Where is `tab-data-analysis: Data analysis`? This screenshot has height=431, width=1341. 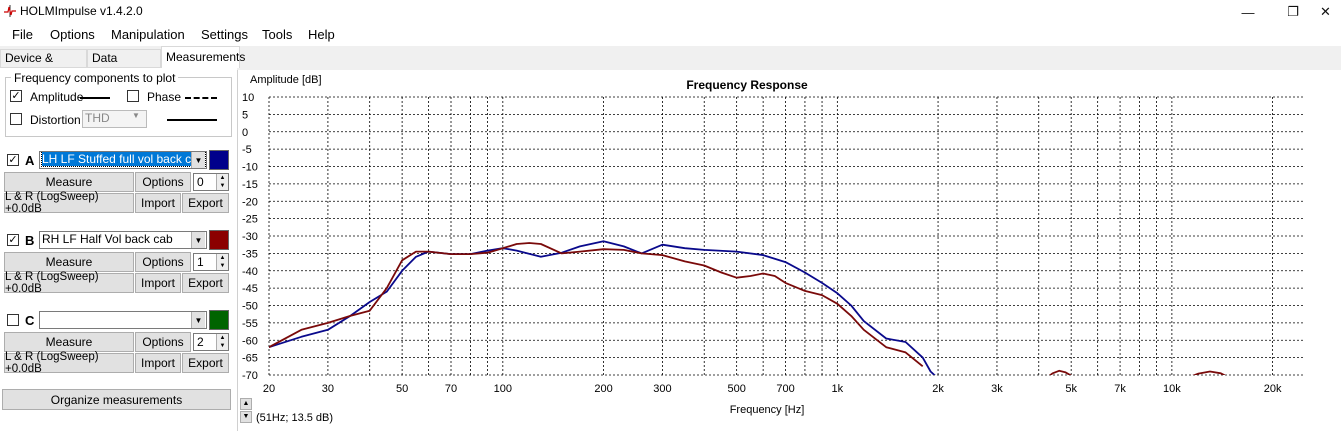
tab-data-analysis: Data analysis is located at coordinates (124, 65).